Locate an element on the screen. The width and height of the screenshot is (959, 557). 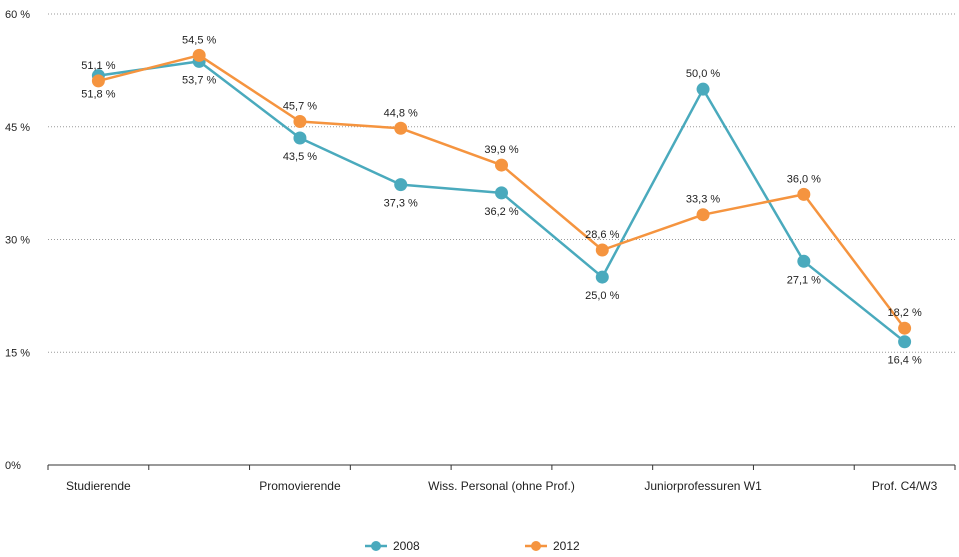
data-label-2008: 16,4 % is located at coordinates (904, 361).